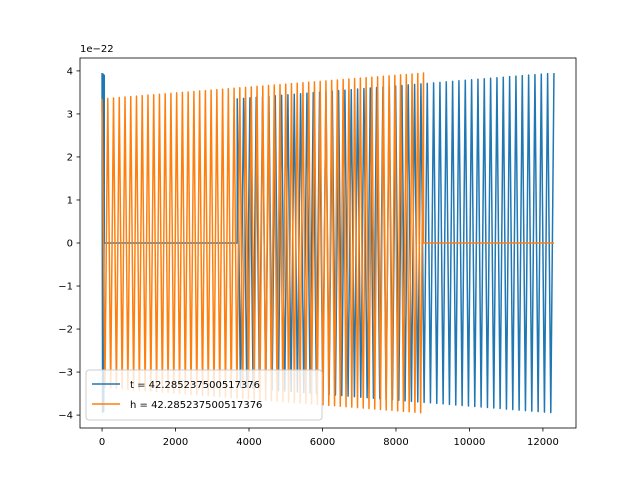  What do you see at coordinates (70, 71) in the screenshot?
I see `y-tick-label: 4` at bounding box center [70, 71].